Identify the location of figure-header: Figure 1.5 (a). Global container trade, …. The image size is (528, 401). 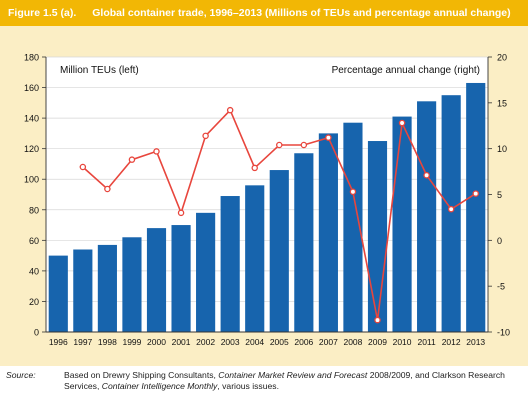
(264, 13).